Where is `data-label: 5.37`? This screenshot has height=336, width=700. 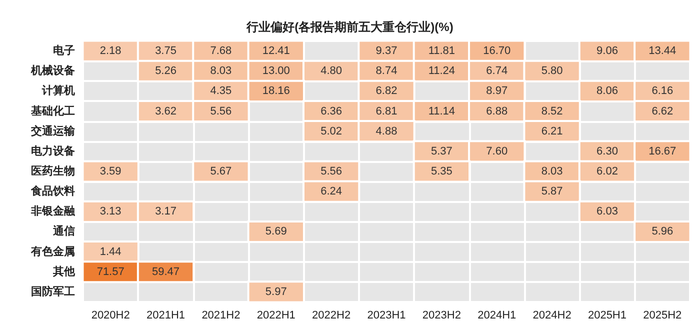
data-label: 5.37 is located at coordinates (441, 151).